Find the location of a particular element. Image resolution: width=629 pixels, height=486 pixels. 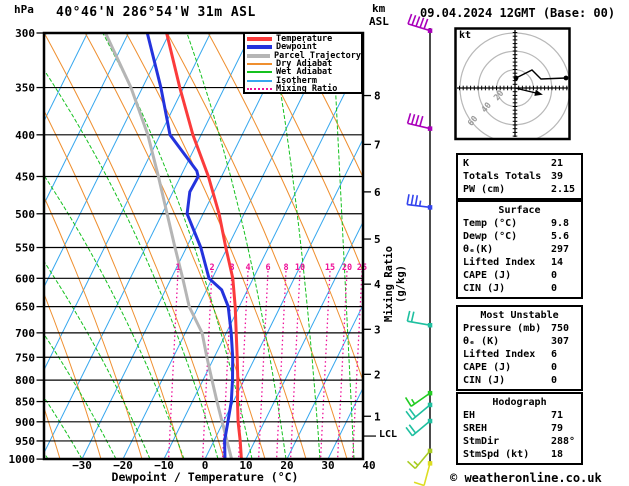

table-title: Most Unstable is located at coordinates (519, 315).